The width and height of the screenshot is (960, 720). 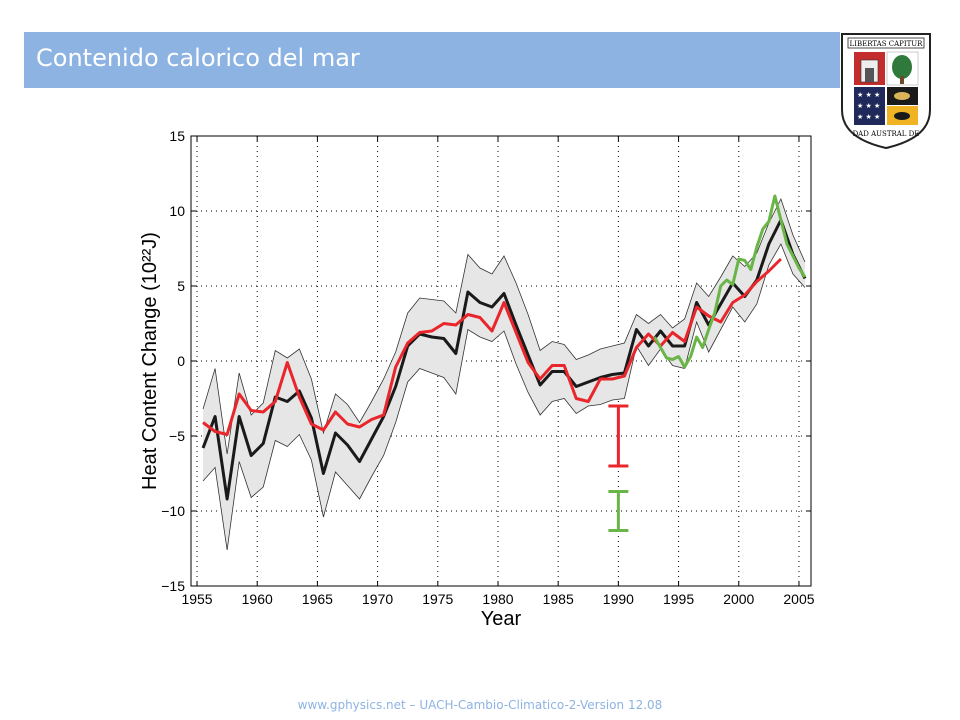 What do you see at coordinates (181, 286) in the screenshot?
I see `y-tick-label: 5` at bounding box center [181, 286].